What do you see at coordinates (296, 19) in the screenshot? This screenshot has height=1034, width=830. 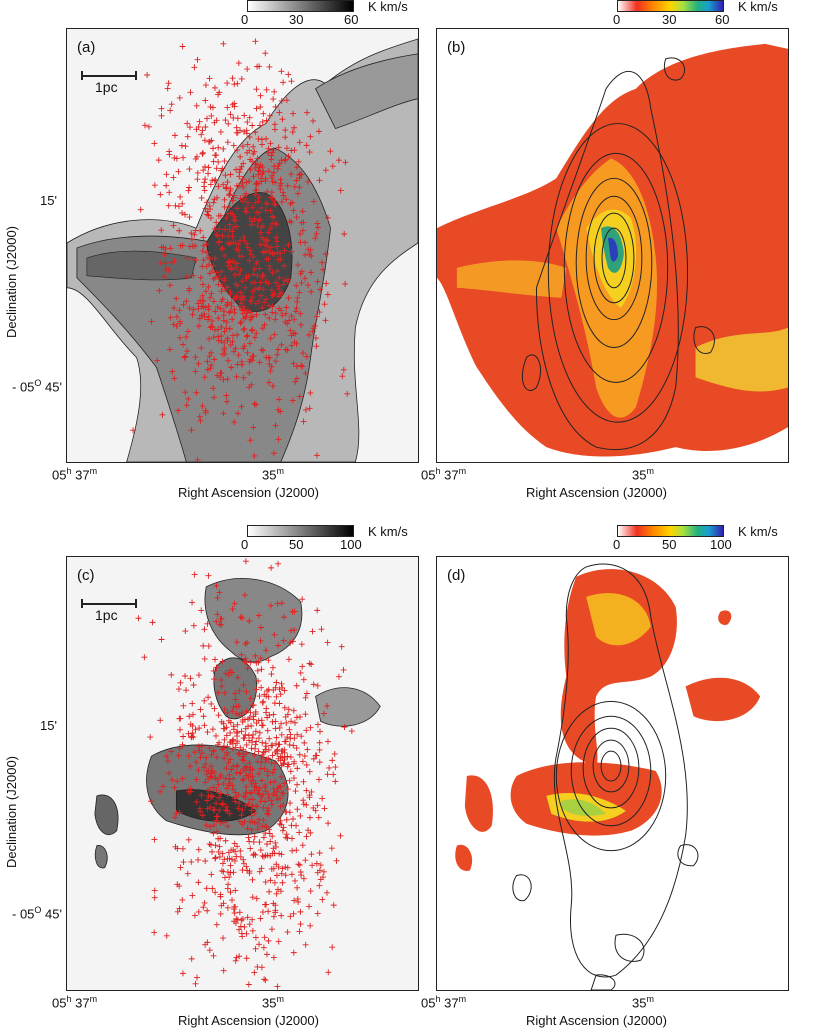 I see `colorbar-tick: 30` at bounding box center [296, 19].